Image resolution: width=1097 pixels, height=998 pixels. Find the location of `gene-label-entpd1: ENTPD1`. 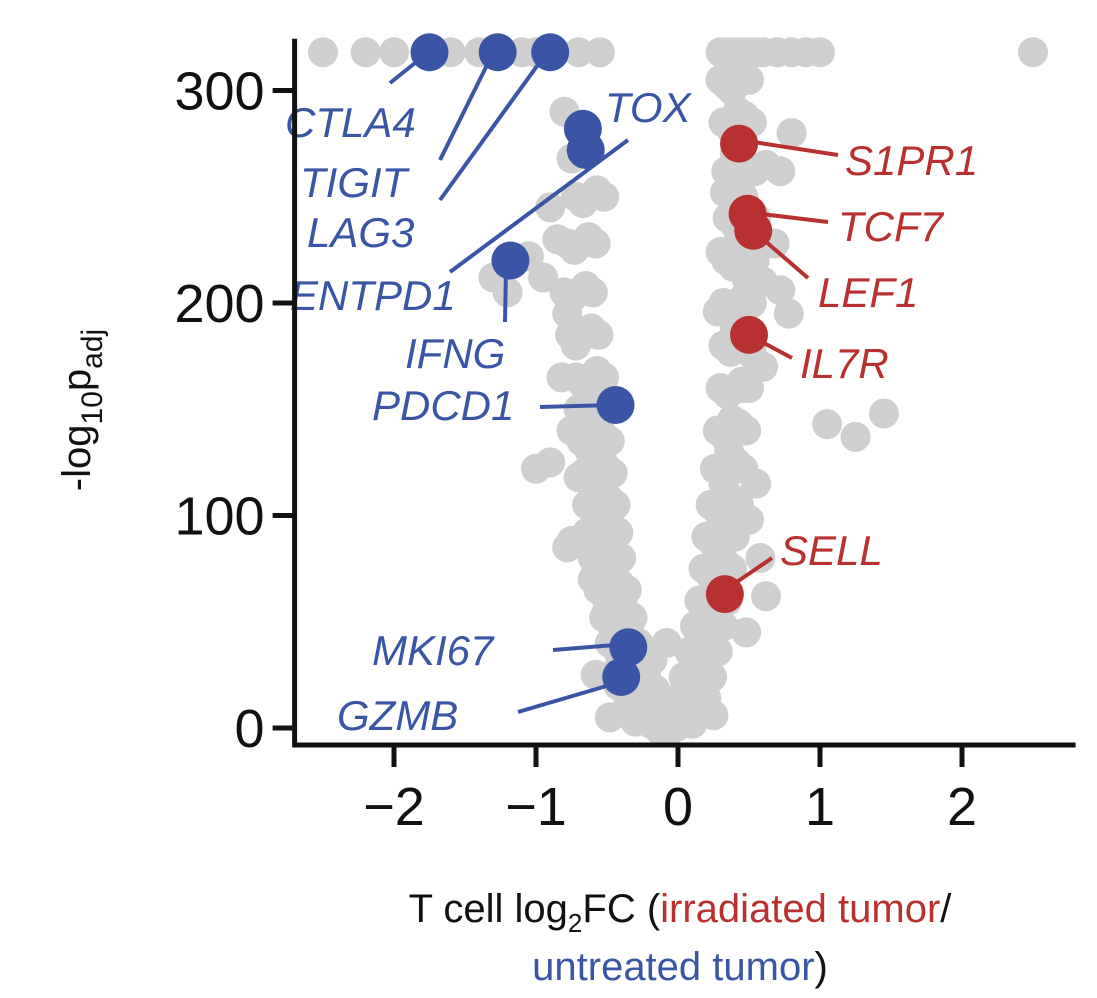

gene-label-entpd1: ENTPD1 is located at coordinates (373, 295).